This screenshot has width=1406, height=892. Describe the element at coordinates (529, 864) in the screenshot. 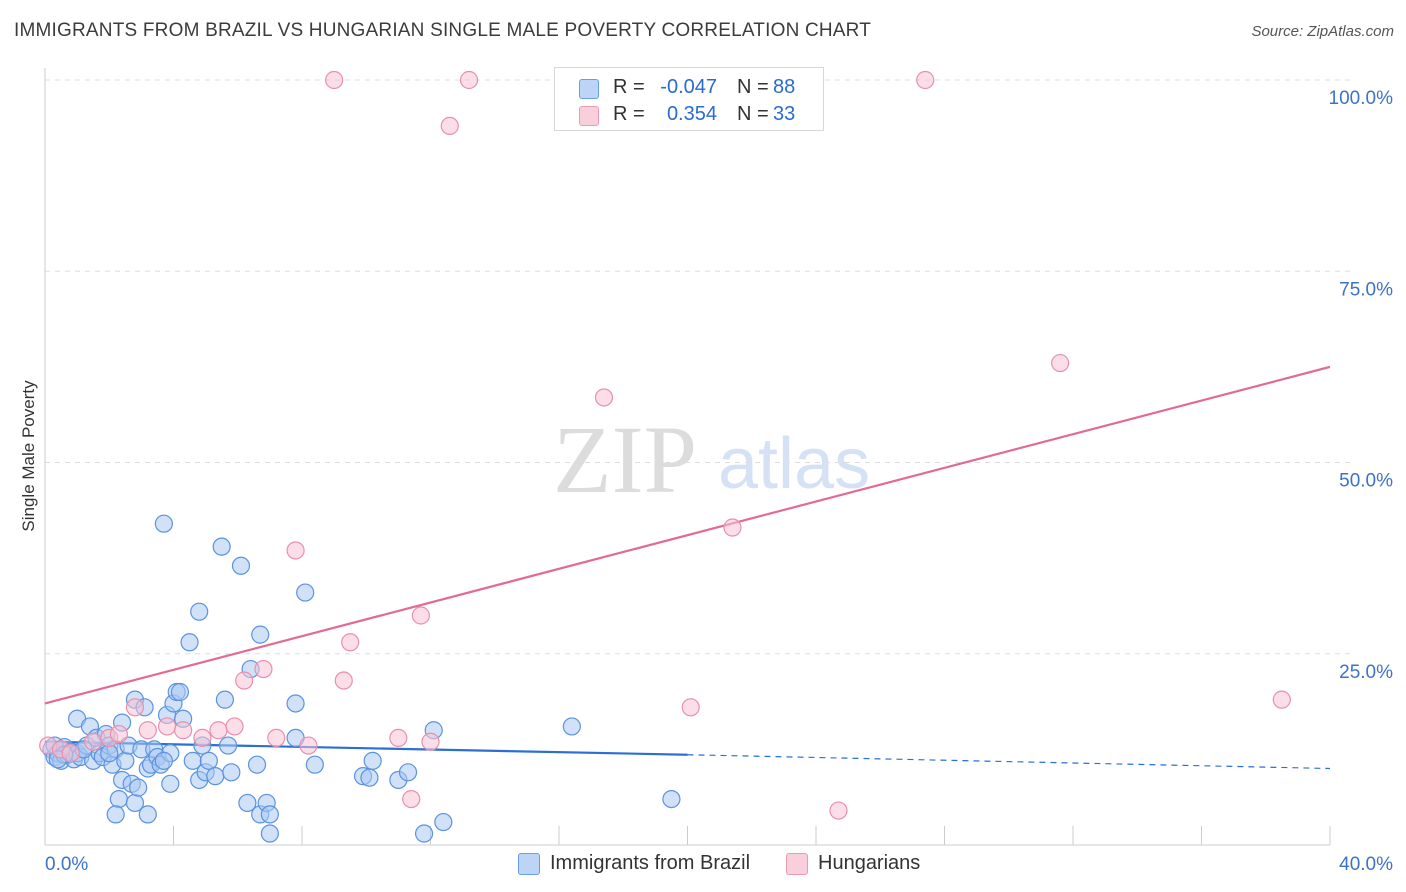

I see `bottom-legend-swatch-blue` at that location.